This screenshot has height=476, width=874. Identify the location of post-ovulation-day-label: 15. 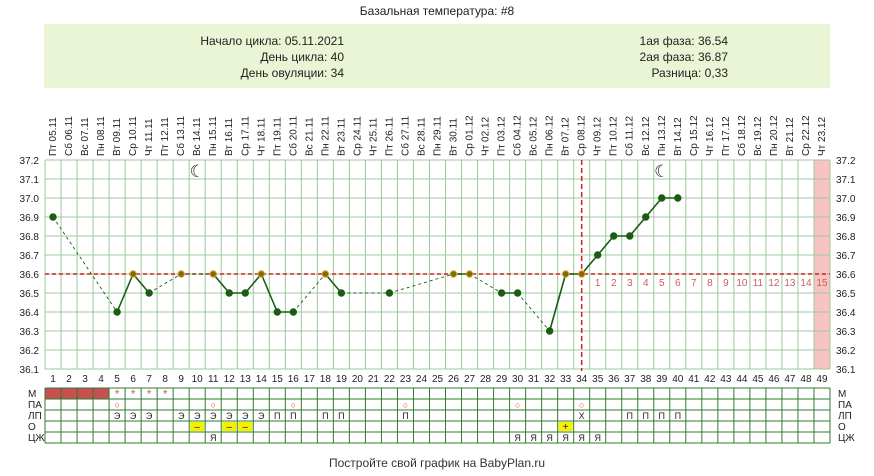
(822, 283).